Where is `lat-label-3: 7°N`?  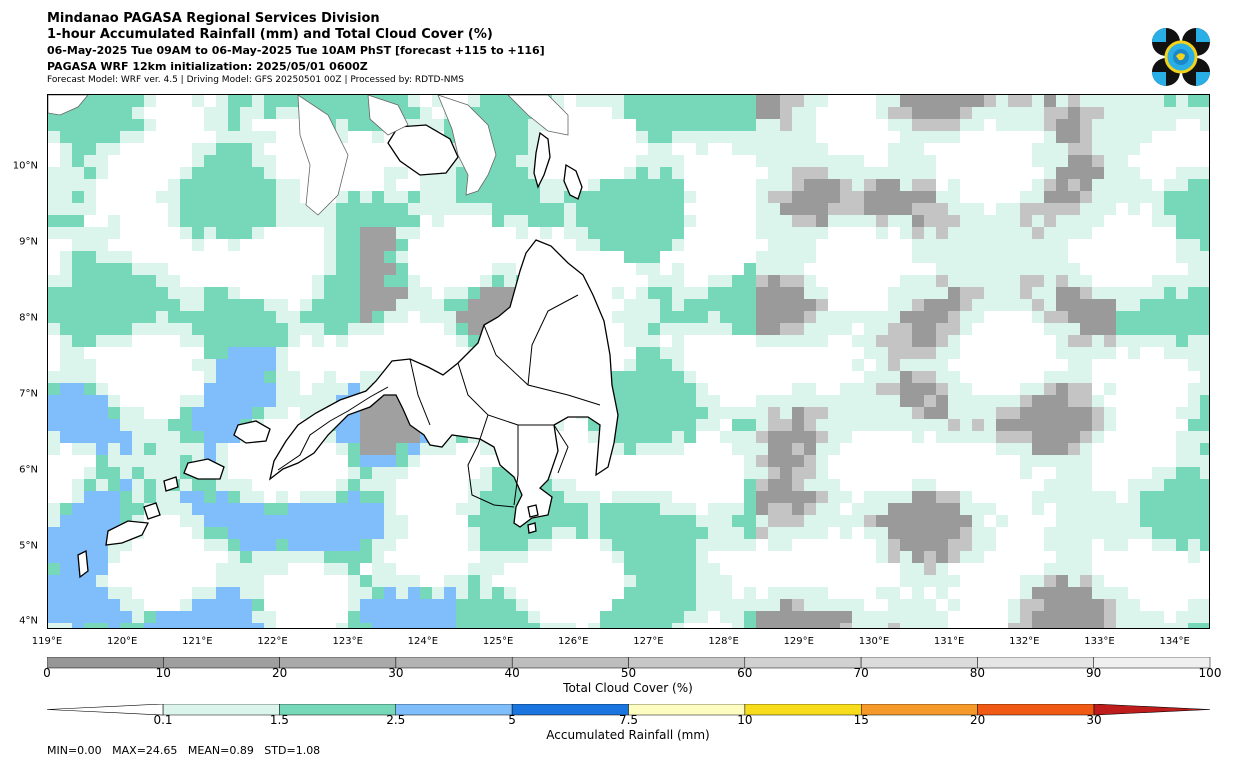
lat-label-3: 7°N is located at coordinates (28, 394).